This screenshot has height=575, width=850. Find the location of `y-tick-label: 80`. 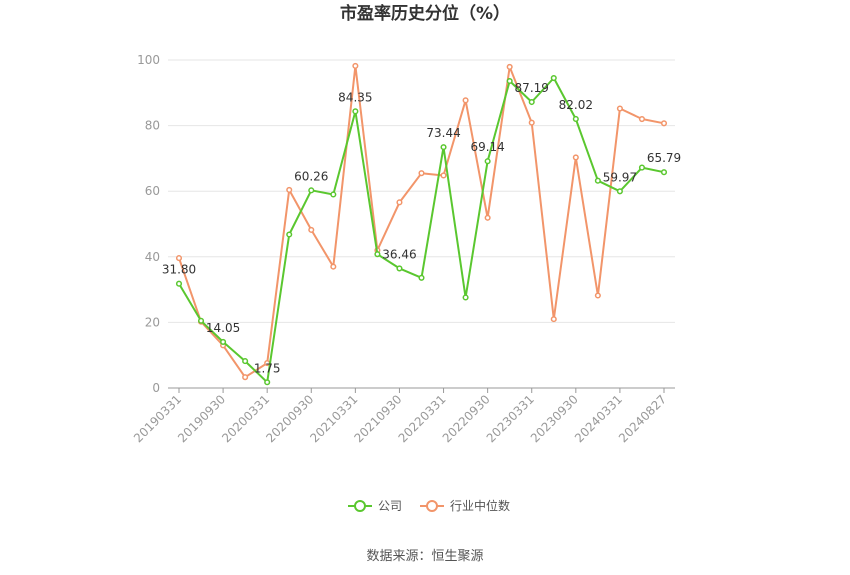

y-tick-label: 80 is located at coordinates (152, 126).